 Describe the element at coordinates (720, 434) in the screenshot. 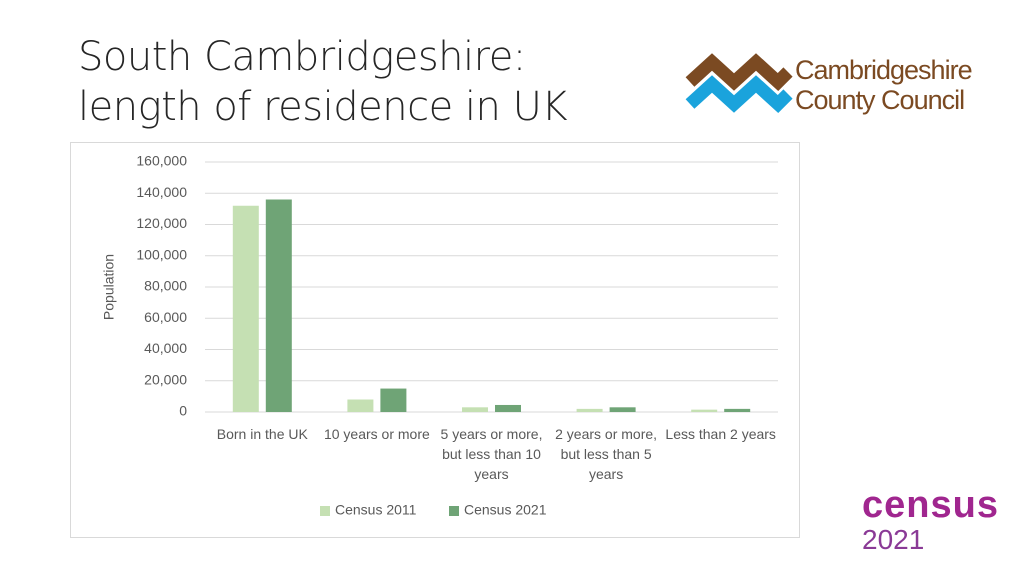

I see `x-tick-label: Less than 2 years` at that location.